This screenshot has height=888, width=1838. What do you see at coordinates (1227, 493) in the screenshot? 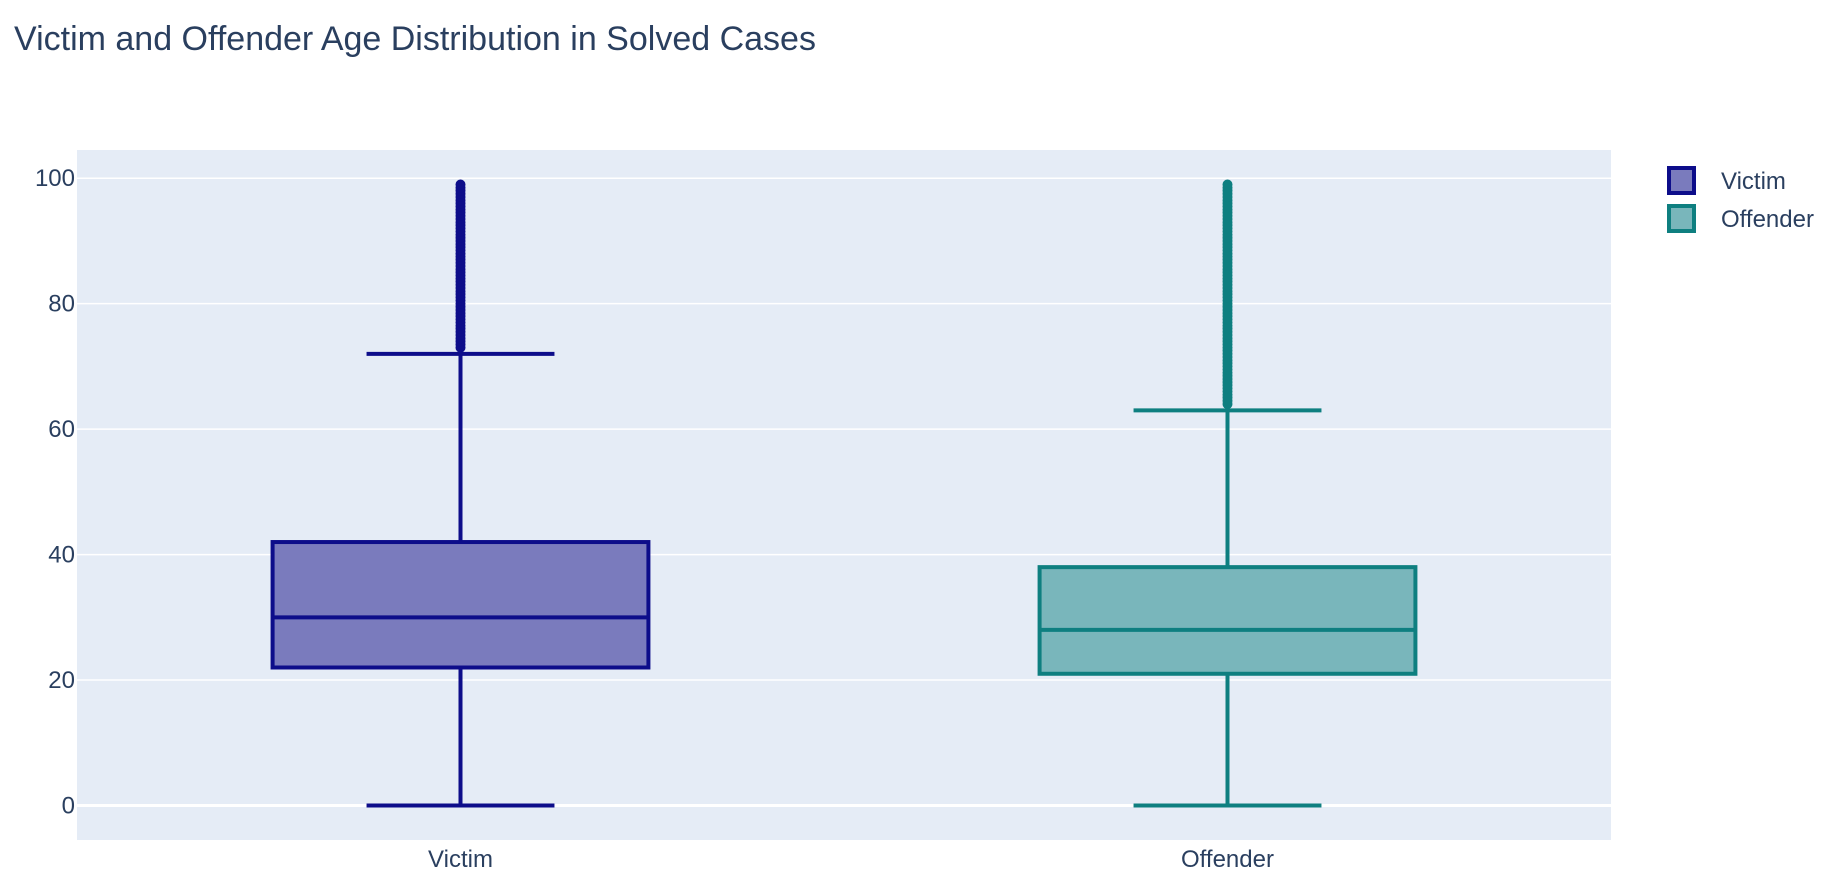
I see `box-offender` at bounding box center [1227, 493].